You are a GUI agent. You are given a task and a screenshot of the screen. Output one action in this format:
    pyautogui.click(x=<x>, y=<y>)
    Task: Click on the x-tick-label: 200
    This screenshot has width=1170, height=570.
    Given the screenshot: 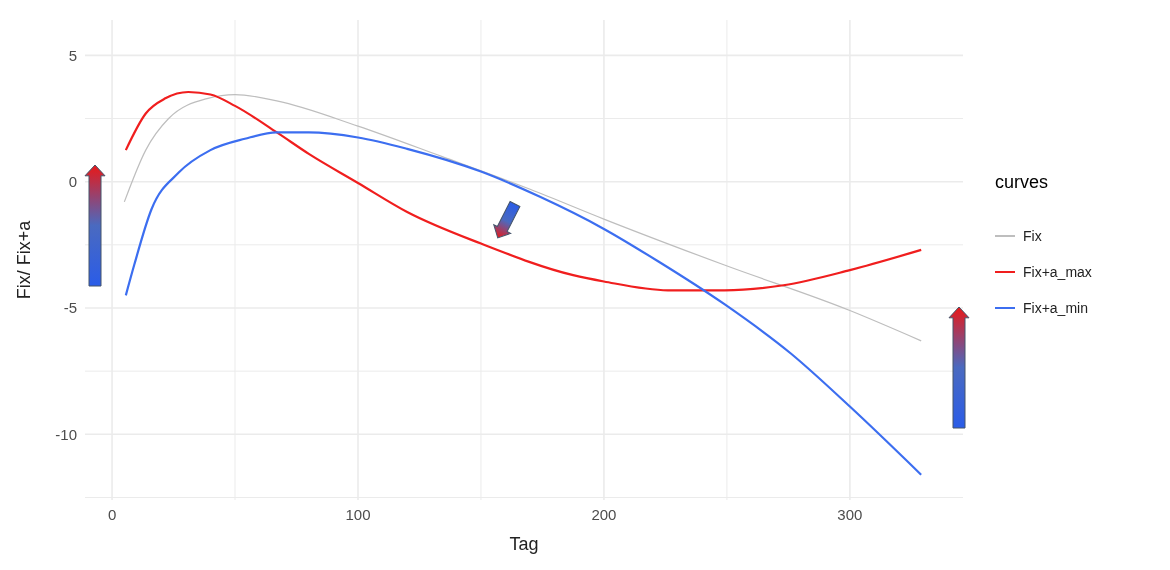 What is the action you would take?
    pyautogui.click(x=604, y=514)
    